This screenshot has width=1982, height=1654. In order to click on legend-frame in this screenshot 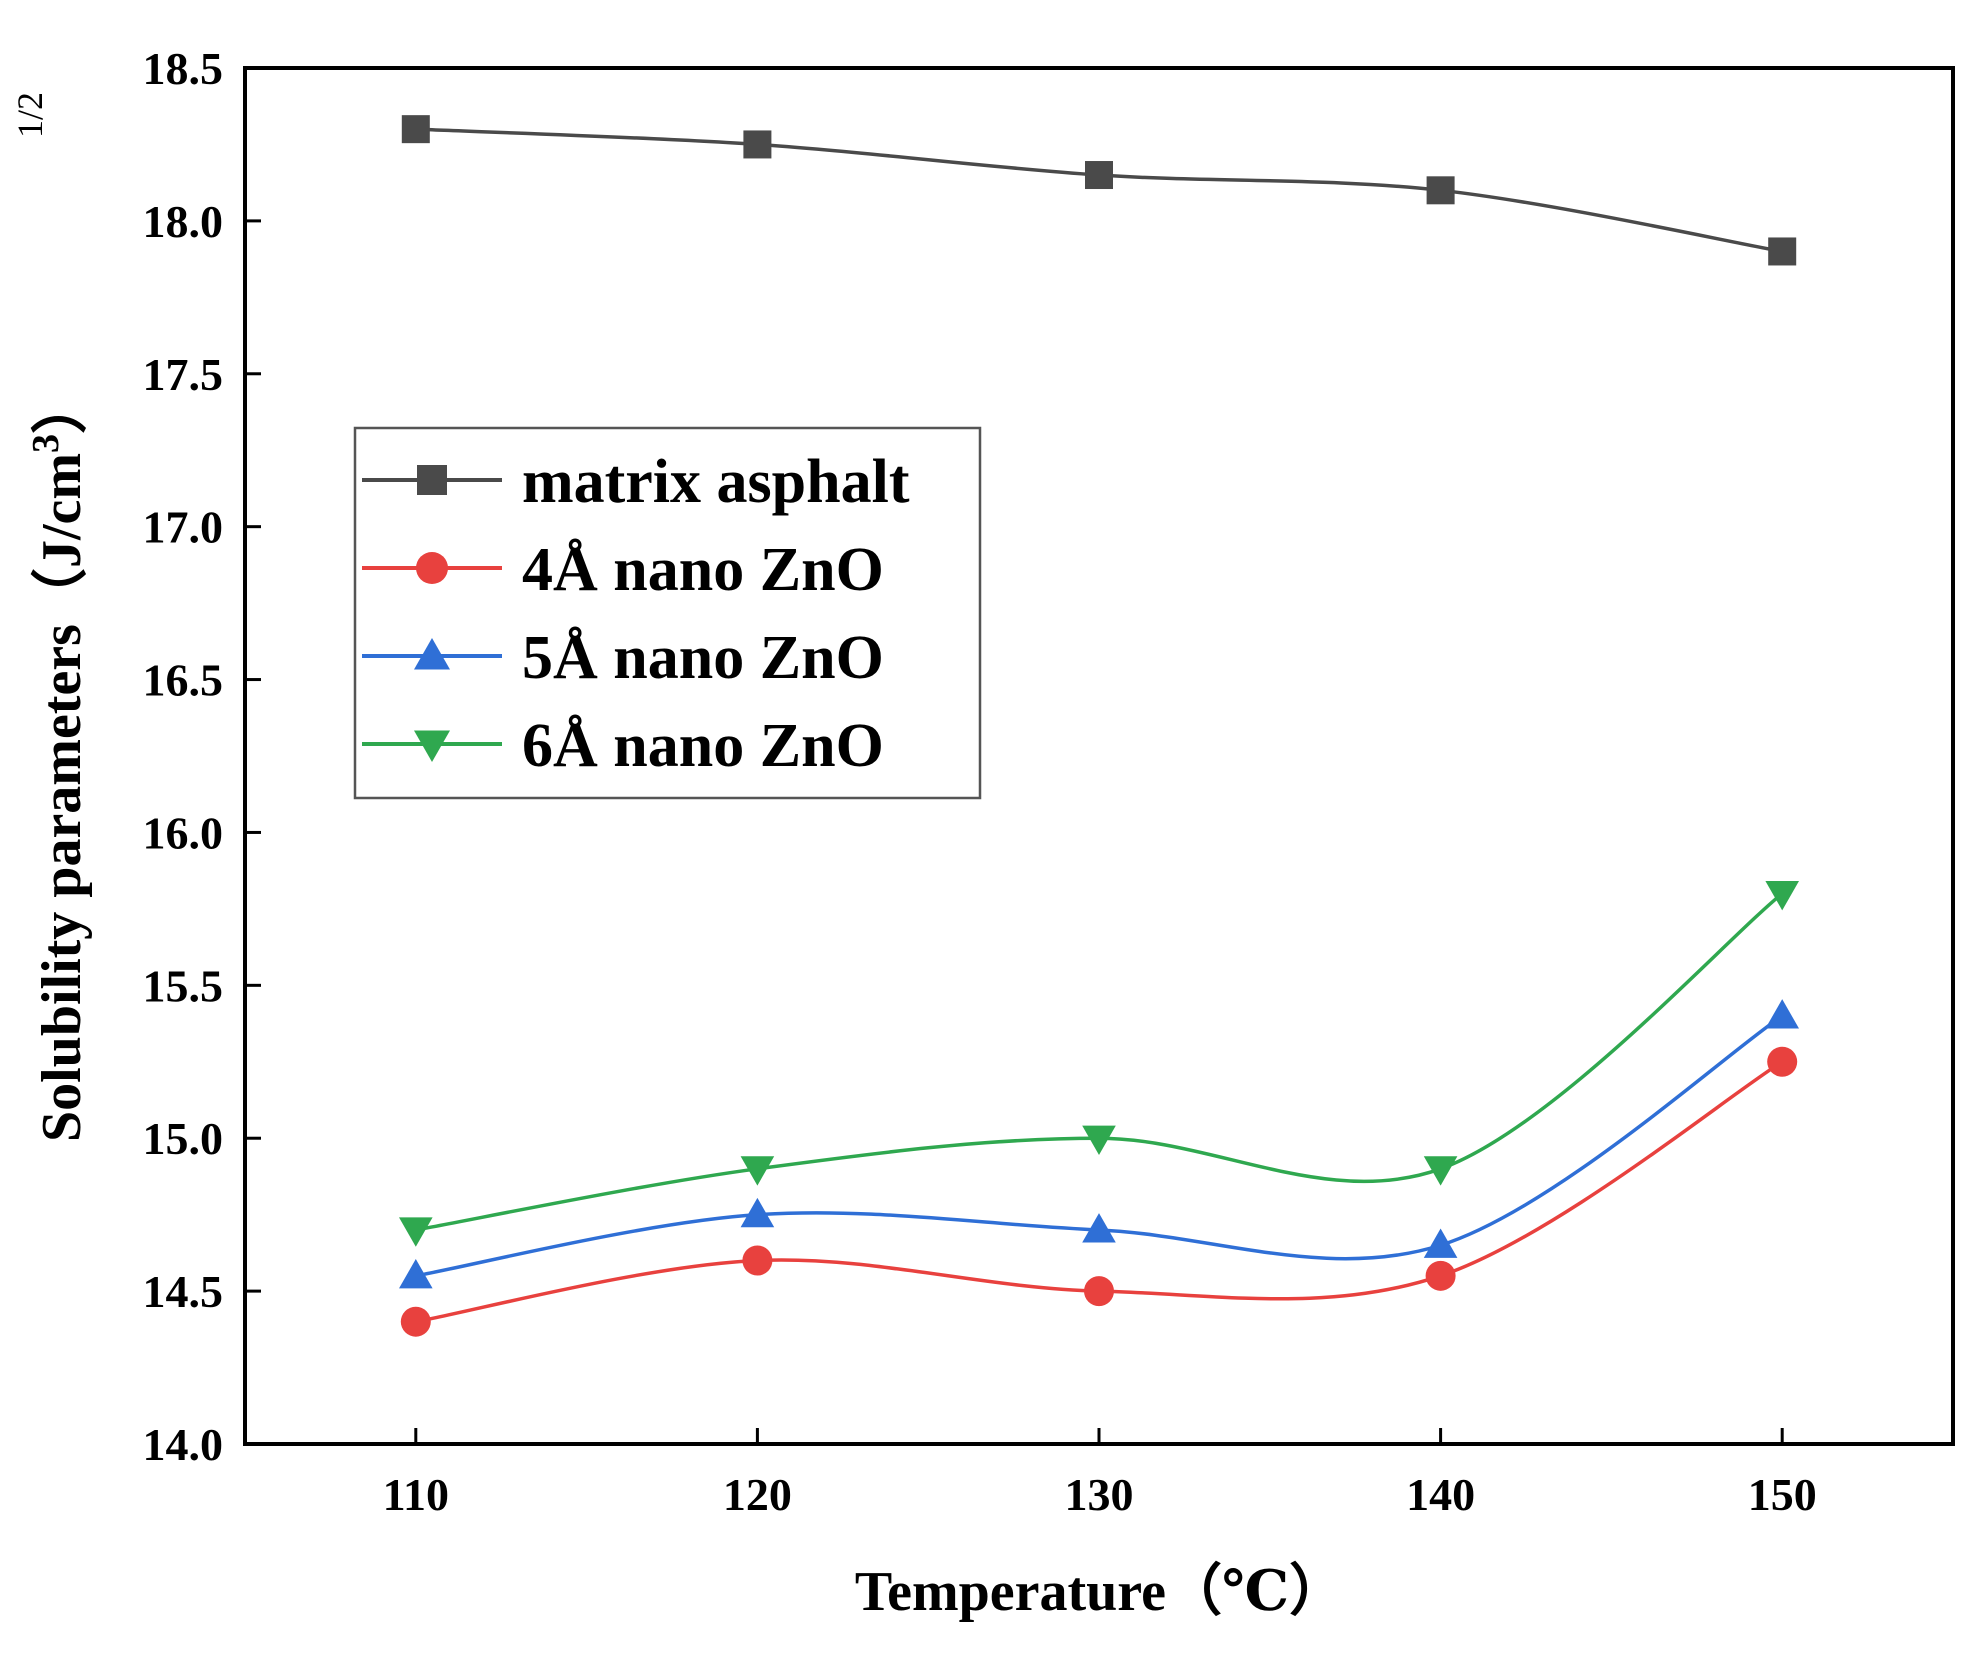, I will do `click(667, 613)`.